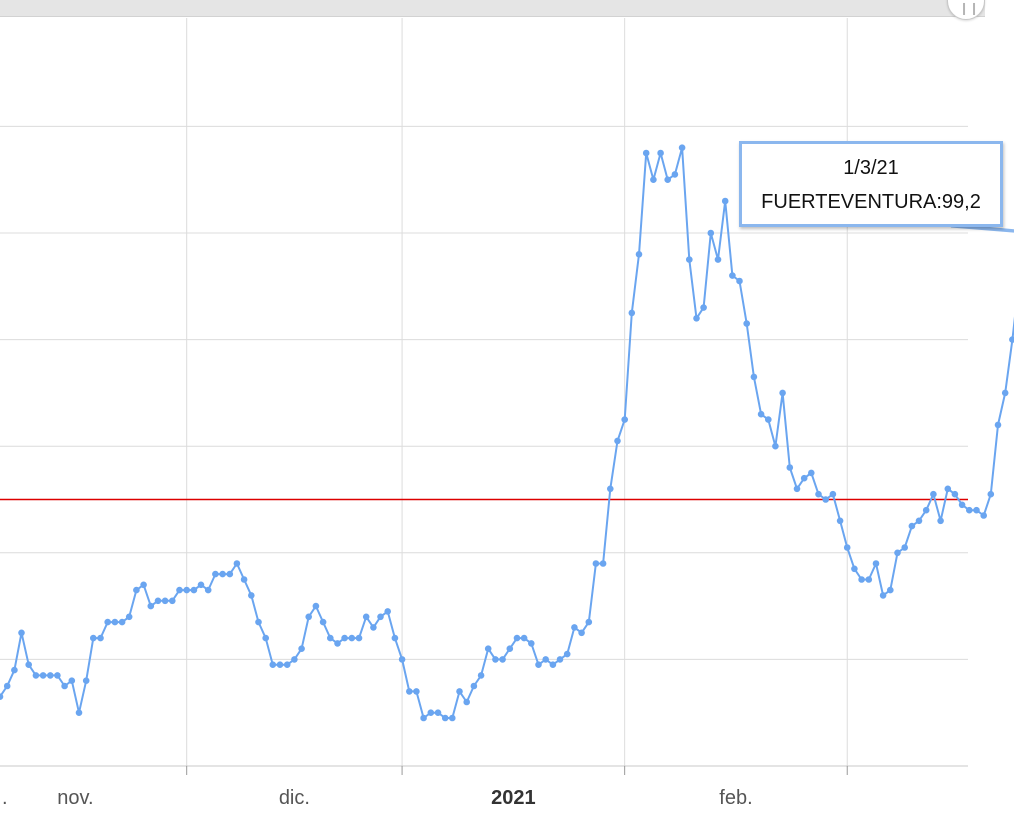 The image size is (1014, 834). What do you see at coordinates (871, 202) in the screenshot?
I see `tooltip-value: FUERTEVENTURA:99,2` at bounding box center [871, 202].